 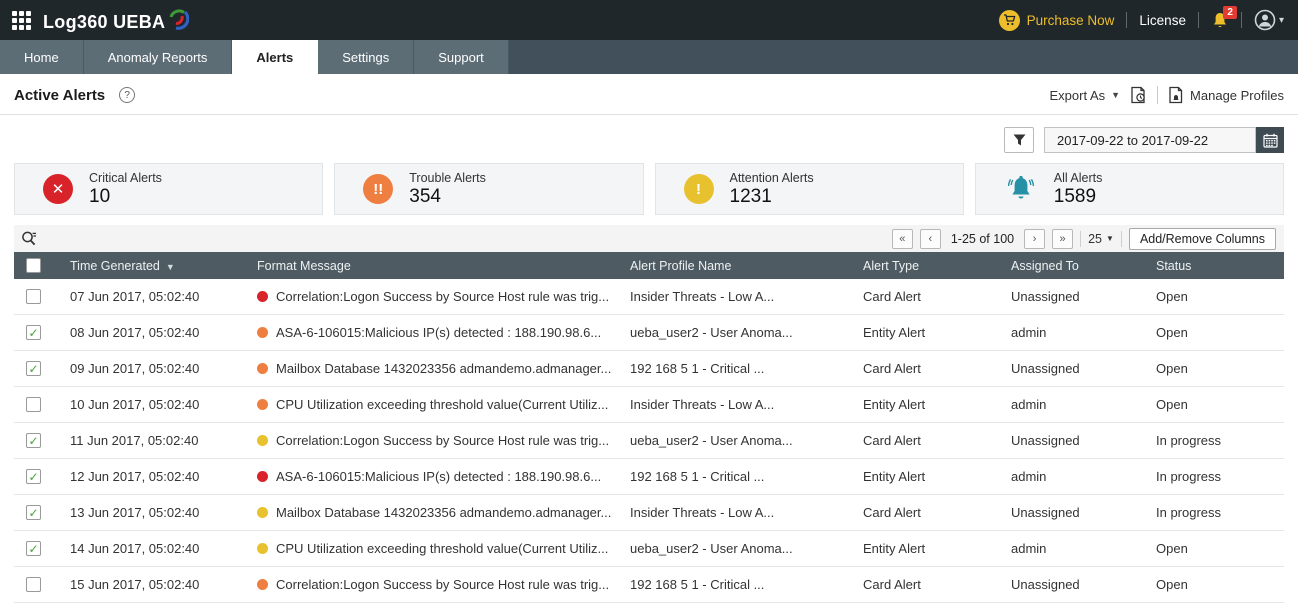 I want to click on attention-alerts-card: ! Attention Alerts 1231, so click(x=809, y=189).